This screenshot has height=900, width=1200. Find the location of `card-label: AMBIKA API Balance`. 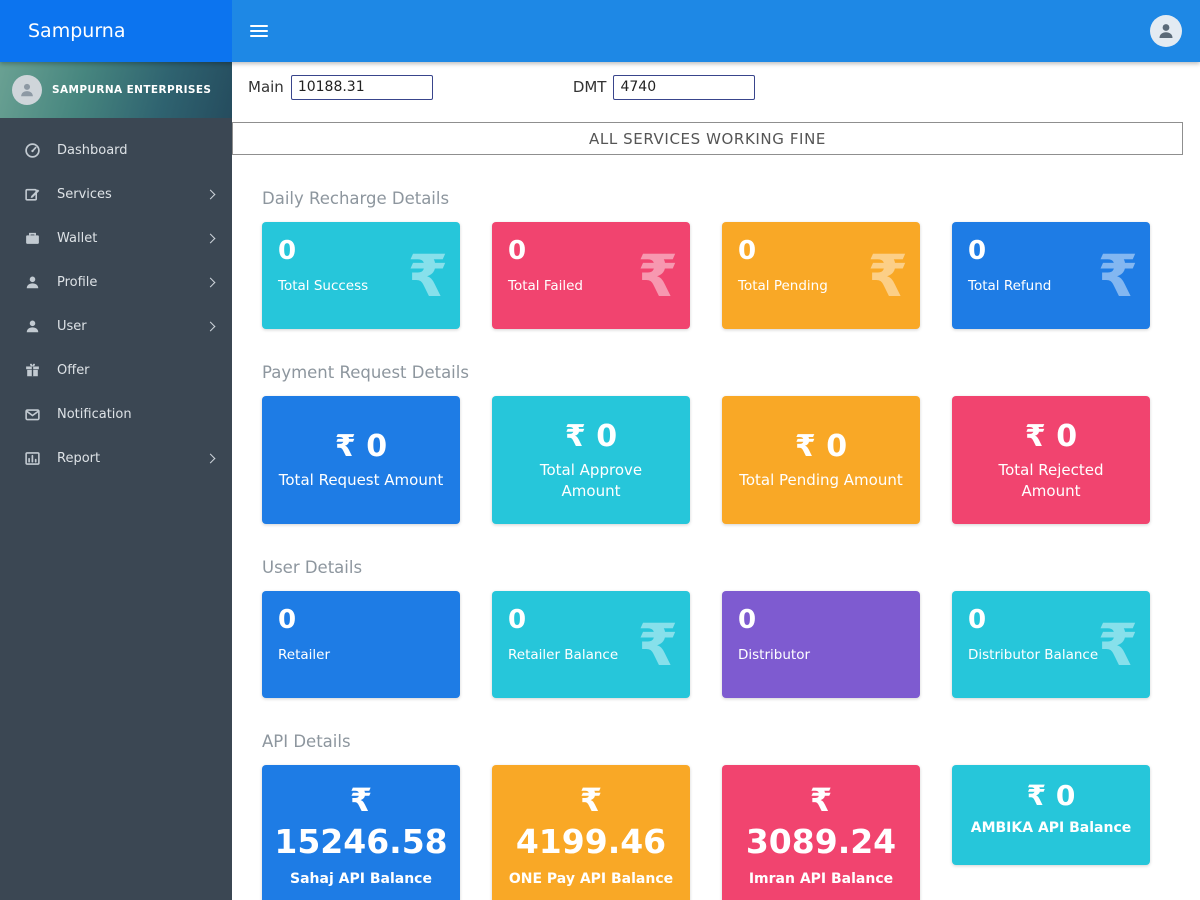

card-label: AMBIKA API Balance is located at coordinates (1051, 828).